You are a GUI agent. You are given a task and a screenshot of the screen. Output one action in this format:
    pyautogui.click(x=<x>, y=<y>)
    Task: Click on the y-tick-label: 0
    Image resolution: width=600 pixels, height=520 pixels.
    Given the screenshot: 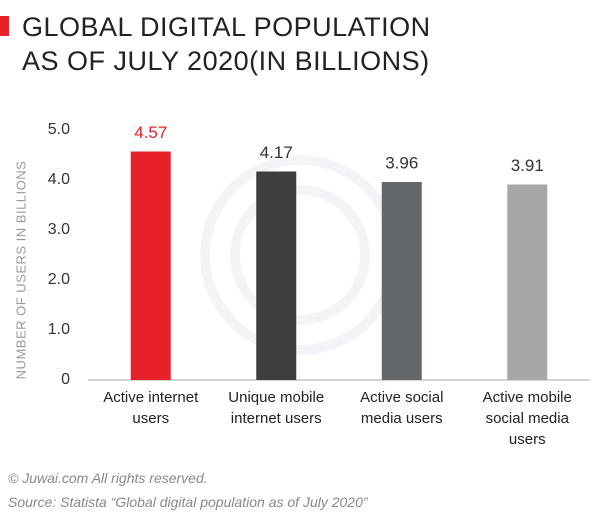 What is the action you would take?
    pyautogui.click(x=65, y=379)
    